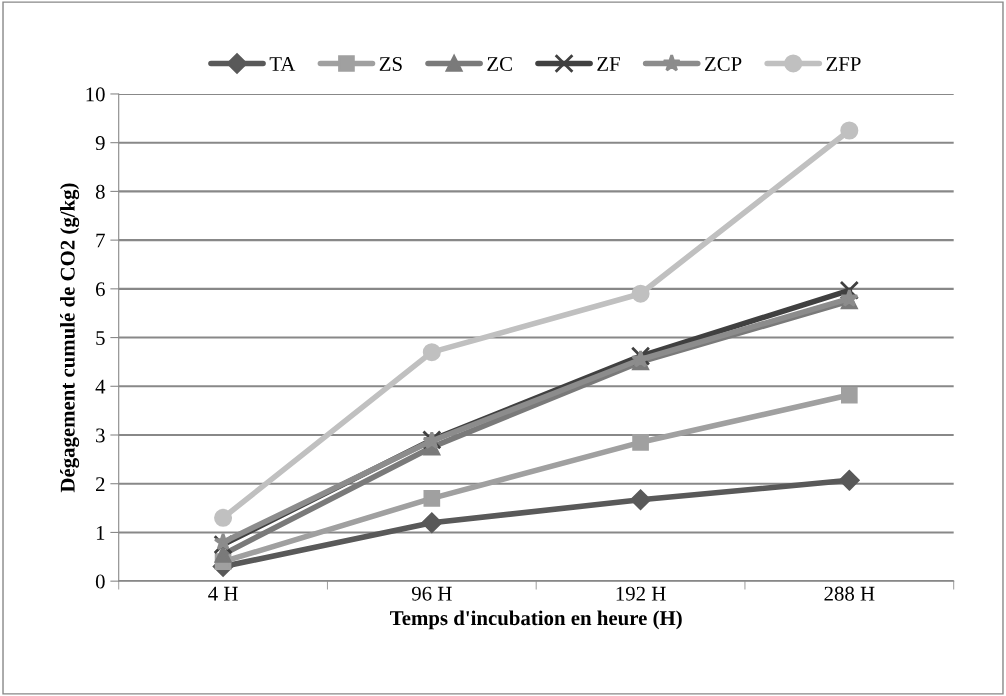 The height and width of the screenshot is (696, 1006). I want to click on x-tick-label: 96 H, so click(431, 593).